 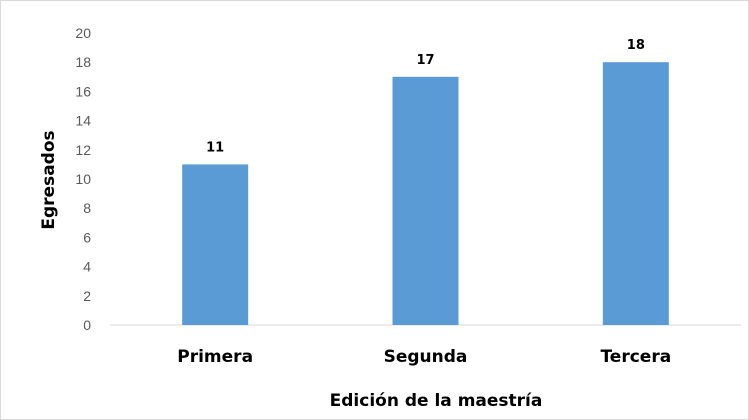 What do you see at coordinates (83, 62) in the screenshot?
I see `y-tick-label: 18` at bounding box center [83, 62].